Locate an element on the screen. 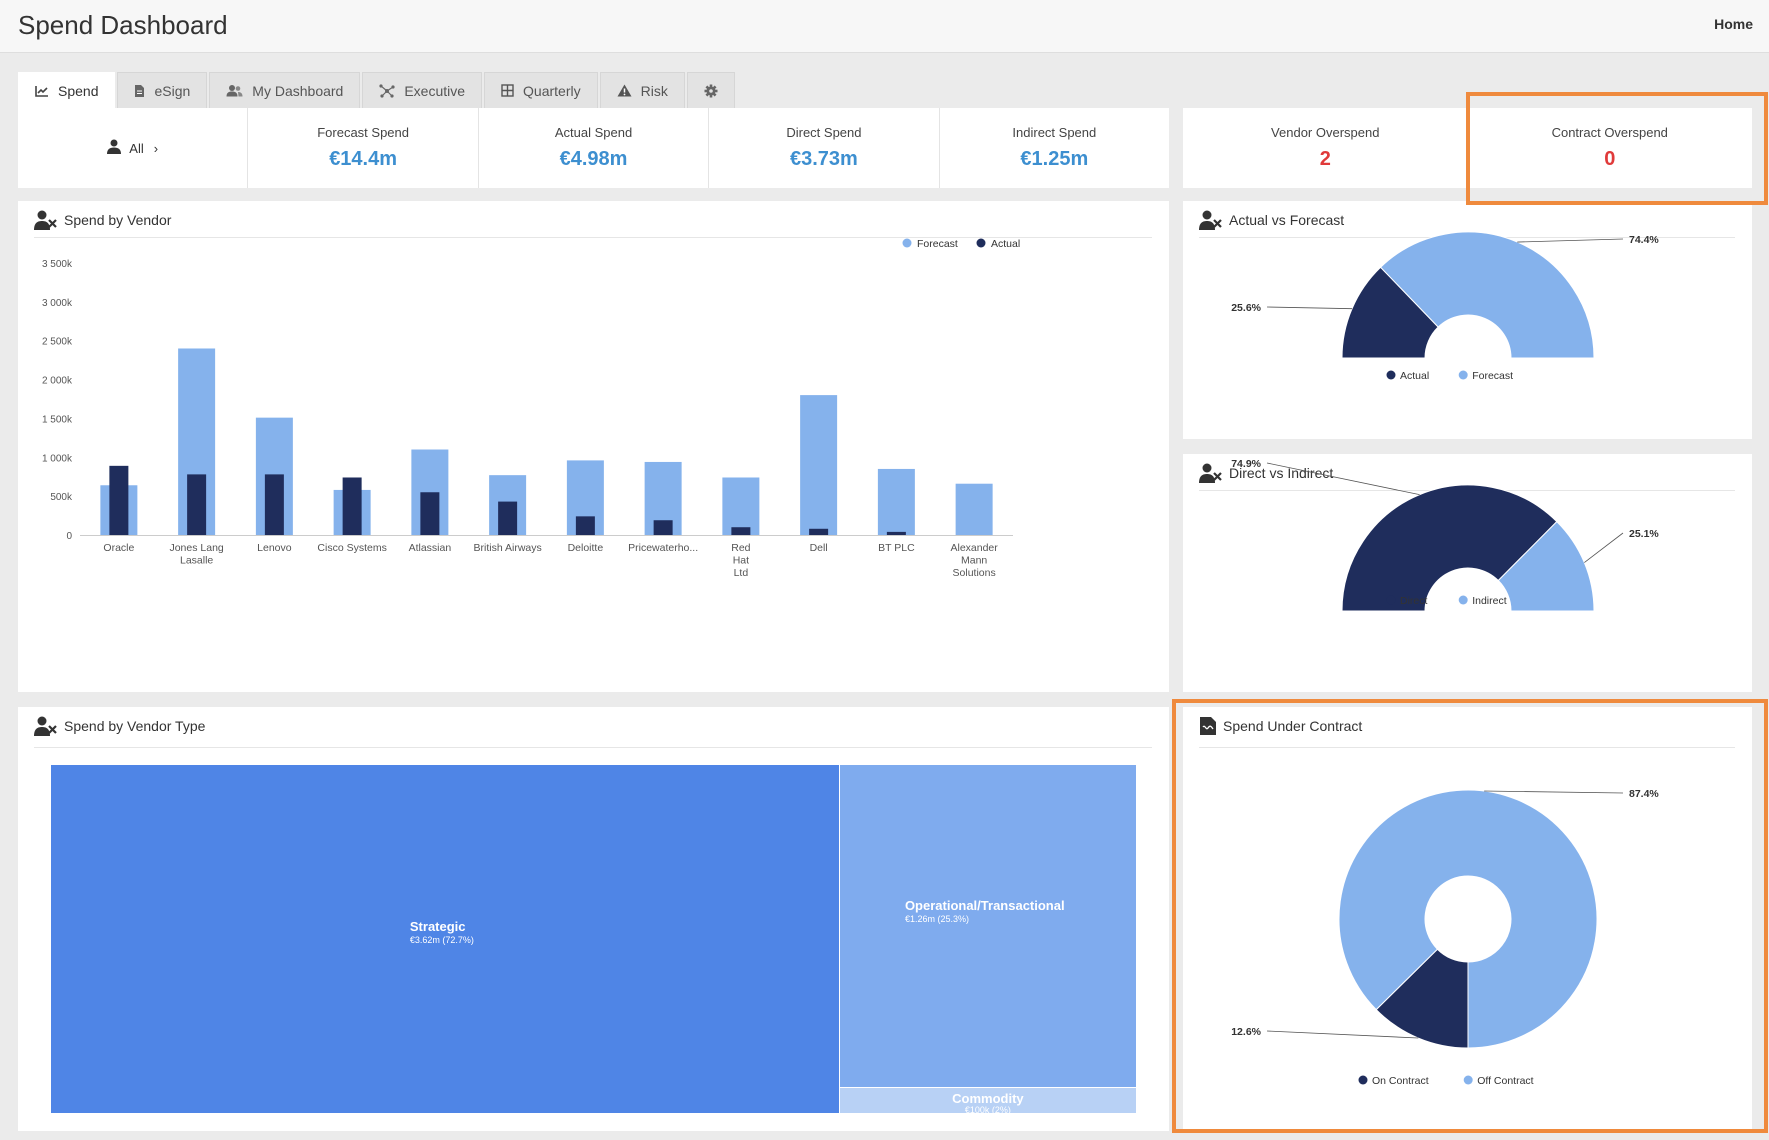  slice-direct is located at coordinates (1449, 548).